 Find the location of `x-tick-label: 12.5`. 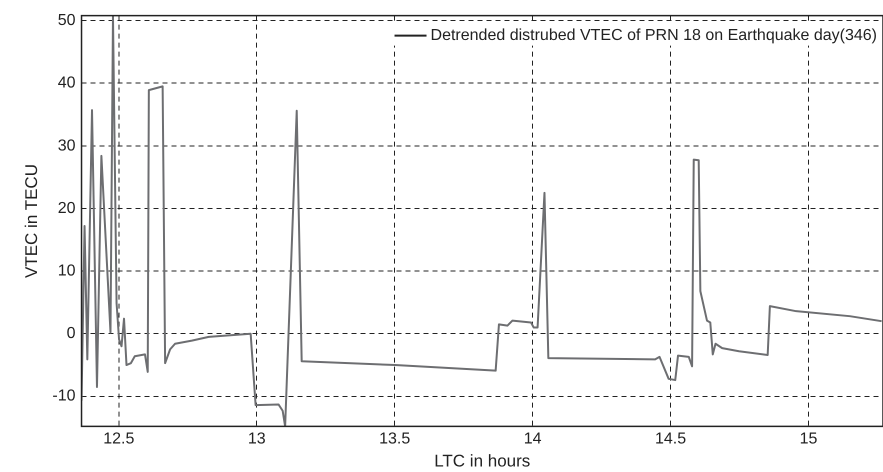

x-tick-label: 12.5 is located at coordinates (118, 439).